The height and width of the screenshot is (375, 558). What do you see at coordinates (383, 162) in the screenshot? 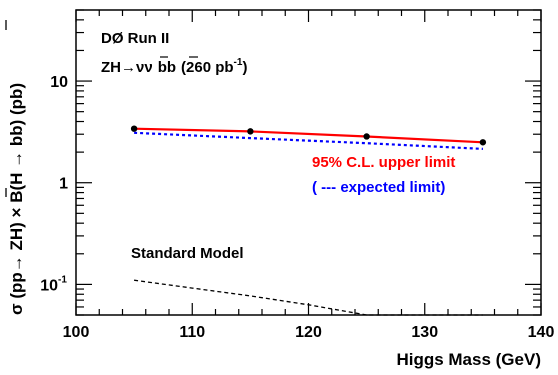
I see `observed-label: 95% C.L. upper limit` at bounding box center [383, 162].